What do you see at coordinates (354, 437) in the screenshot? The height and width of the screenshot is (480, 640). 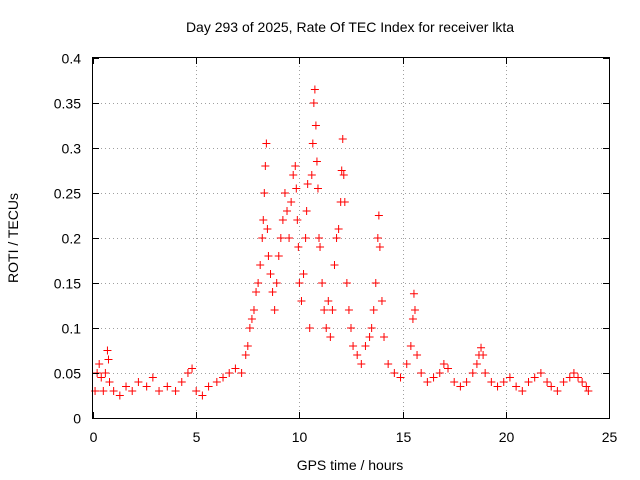 I see `x-tick-labels: 0 5 10 15 20 25` at bounding box center [354, 437].